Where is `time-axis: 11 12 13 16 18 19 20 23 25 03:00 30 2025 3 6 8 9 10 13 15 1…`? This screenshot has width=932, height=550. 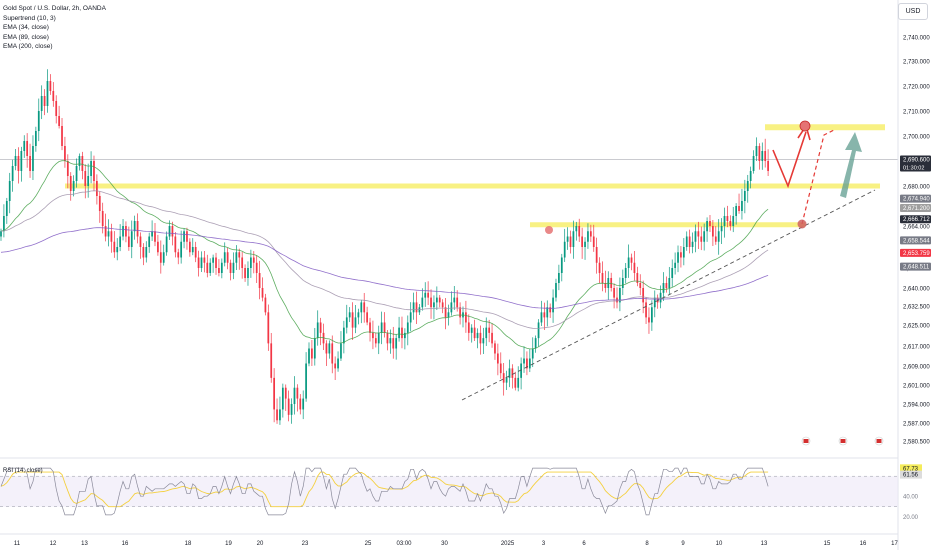 time-axis: 11 12 13 16 18 19 20 23 25 03:00 30 2025 3 6 8 9 10 13 15 1… is located at coordinates (449, 540).